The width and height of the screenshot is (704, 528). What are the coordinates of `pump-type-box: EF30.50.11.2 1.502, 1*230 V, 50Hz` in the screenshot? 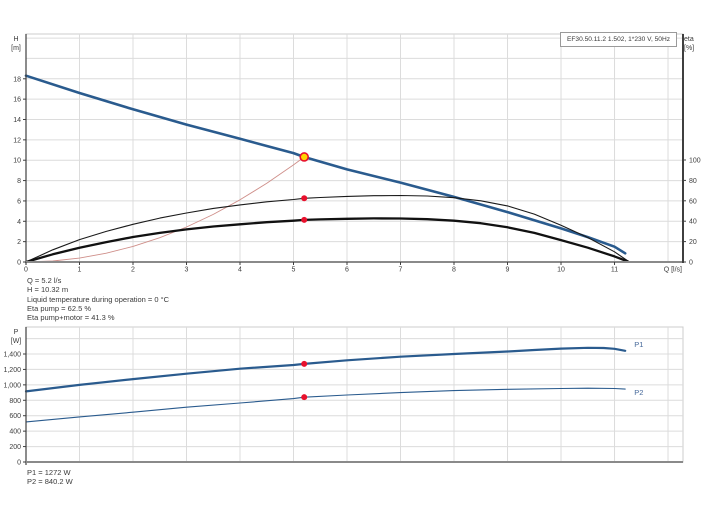 It's located at (618, 39).